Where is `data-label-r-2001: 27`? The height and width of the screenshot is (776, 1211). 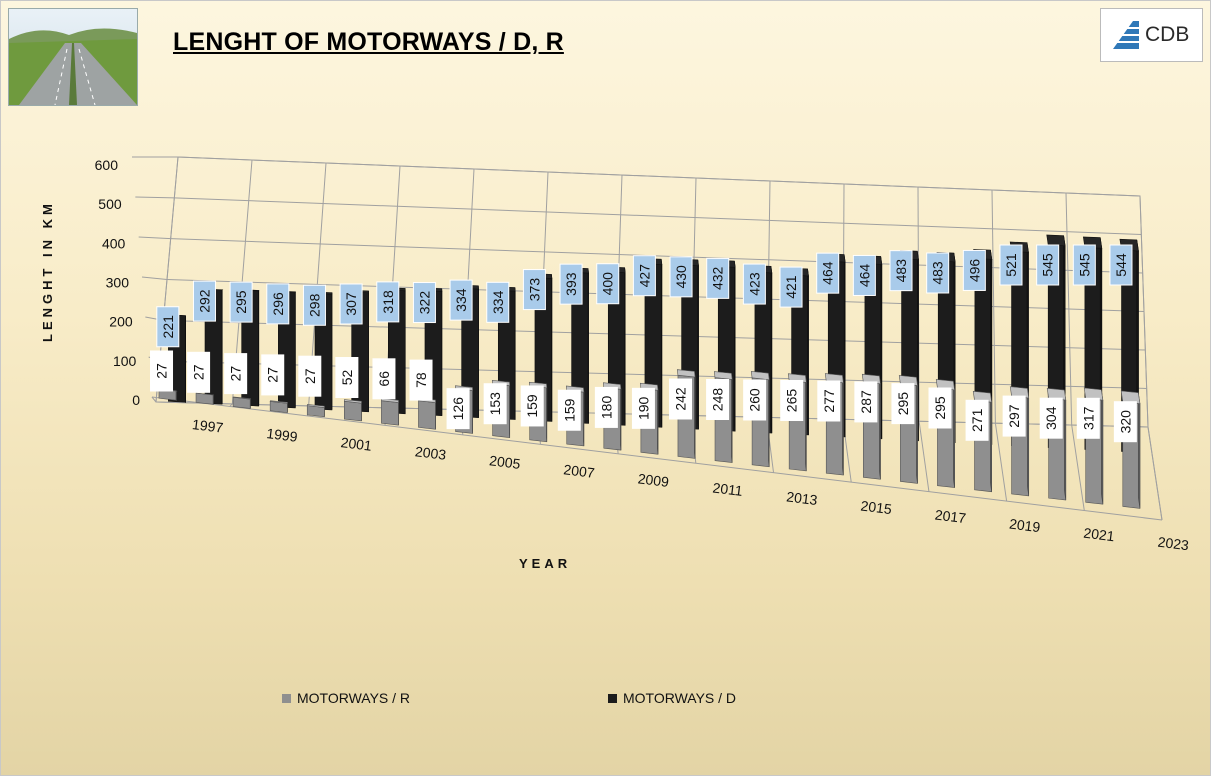 data-label-r-2001: 27 is located at coordinates (310, 376).